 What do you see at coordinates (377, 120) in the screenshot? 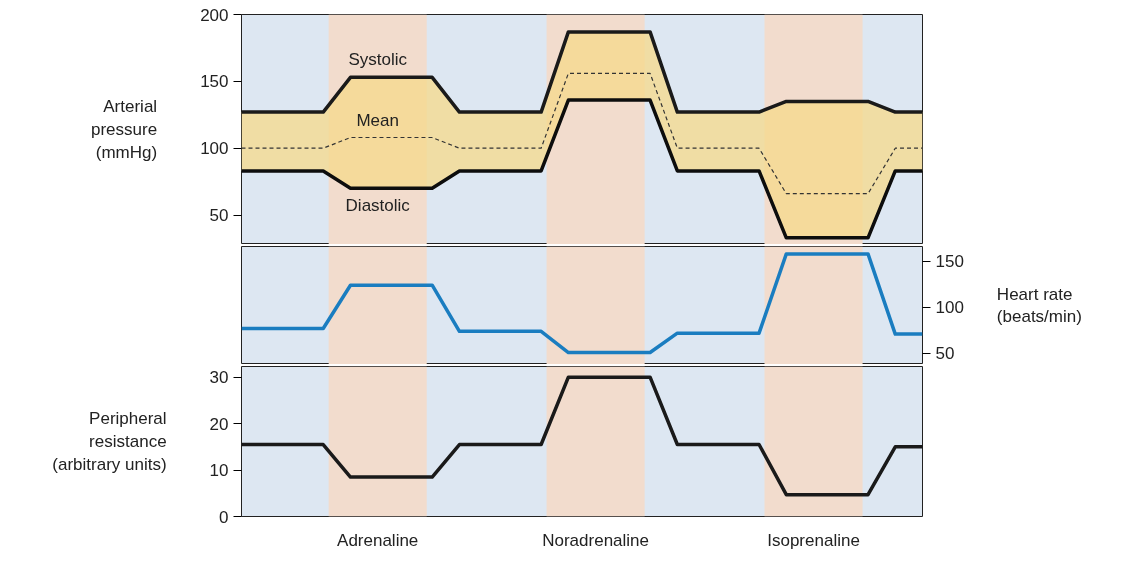
I see `series-label: Mean` at bounding box center [377, 120].